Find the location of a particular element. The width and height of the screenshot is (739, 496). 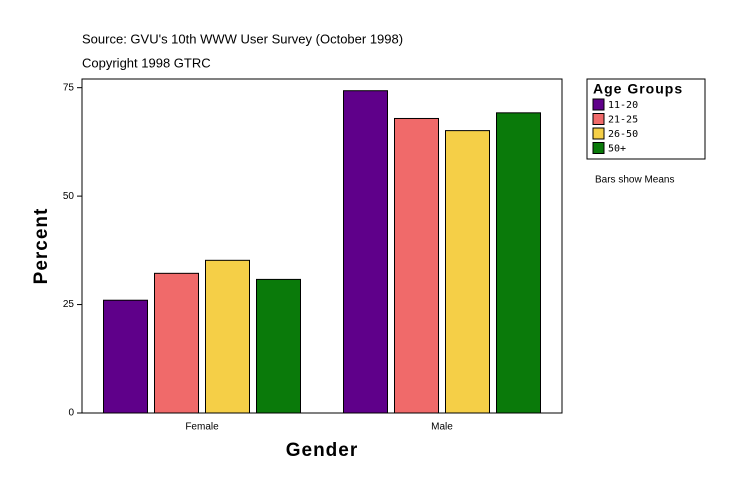

x-axis-label: Gender is located at coordinates (322, 450).